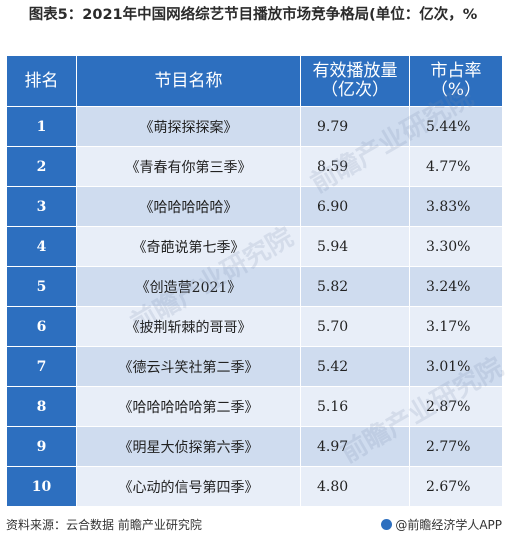 The image size is (508, 540). I want to click on rank-cell: 4, so click(41, 246).